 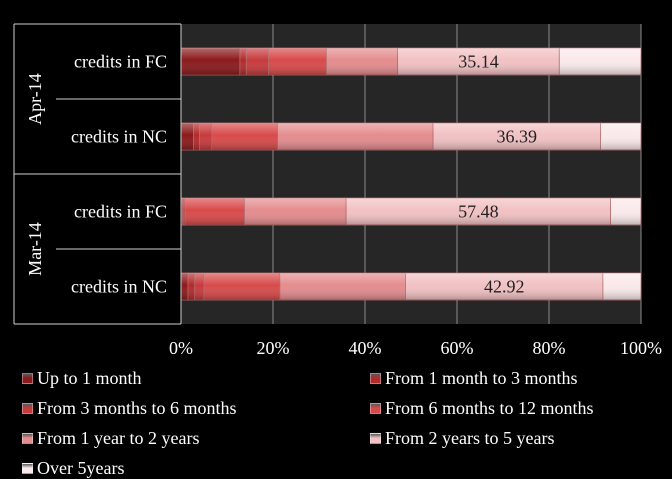 What do you see at coordinates (89, 378) in the screenshot?
I see `legend-label: Up to 1 month` at bounding box center [89, 378].